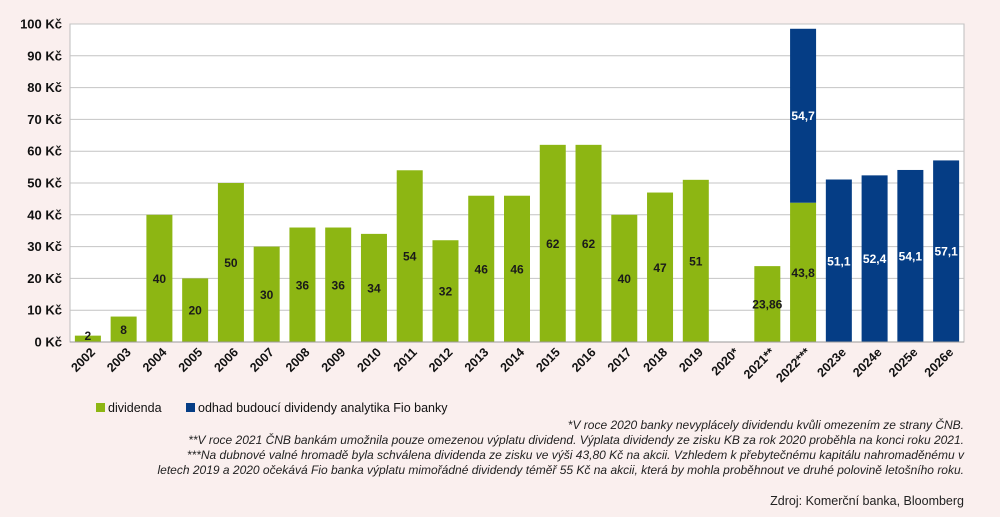 This screenshot has width=1000, height=517. Describe the element at coordinates (44, 55) in the screenshot. I see `y-tick-label: 90 Kč` at that location.